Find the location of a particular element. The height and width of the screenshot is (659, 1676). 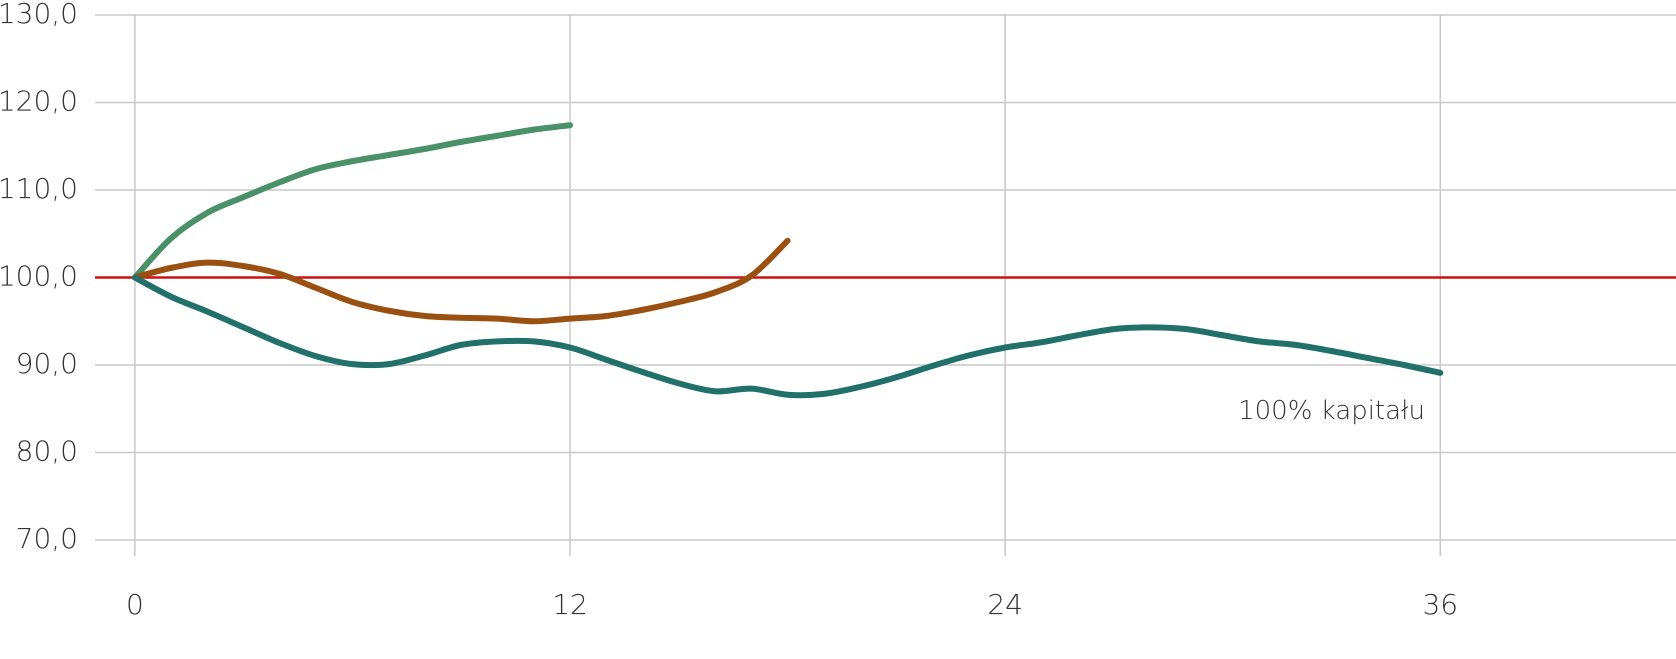

y-tick-label: 130,0 is located at coordinates (39, 15).